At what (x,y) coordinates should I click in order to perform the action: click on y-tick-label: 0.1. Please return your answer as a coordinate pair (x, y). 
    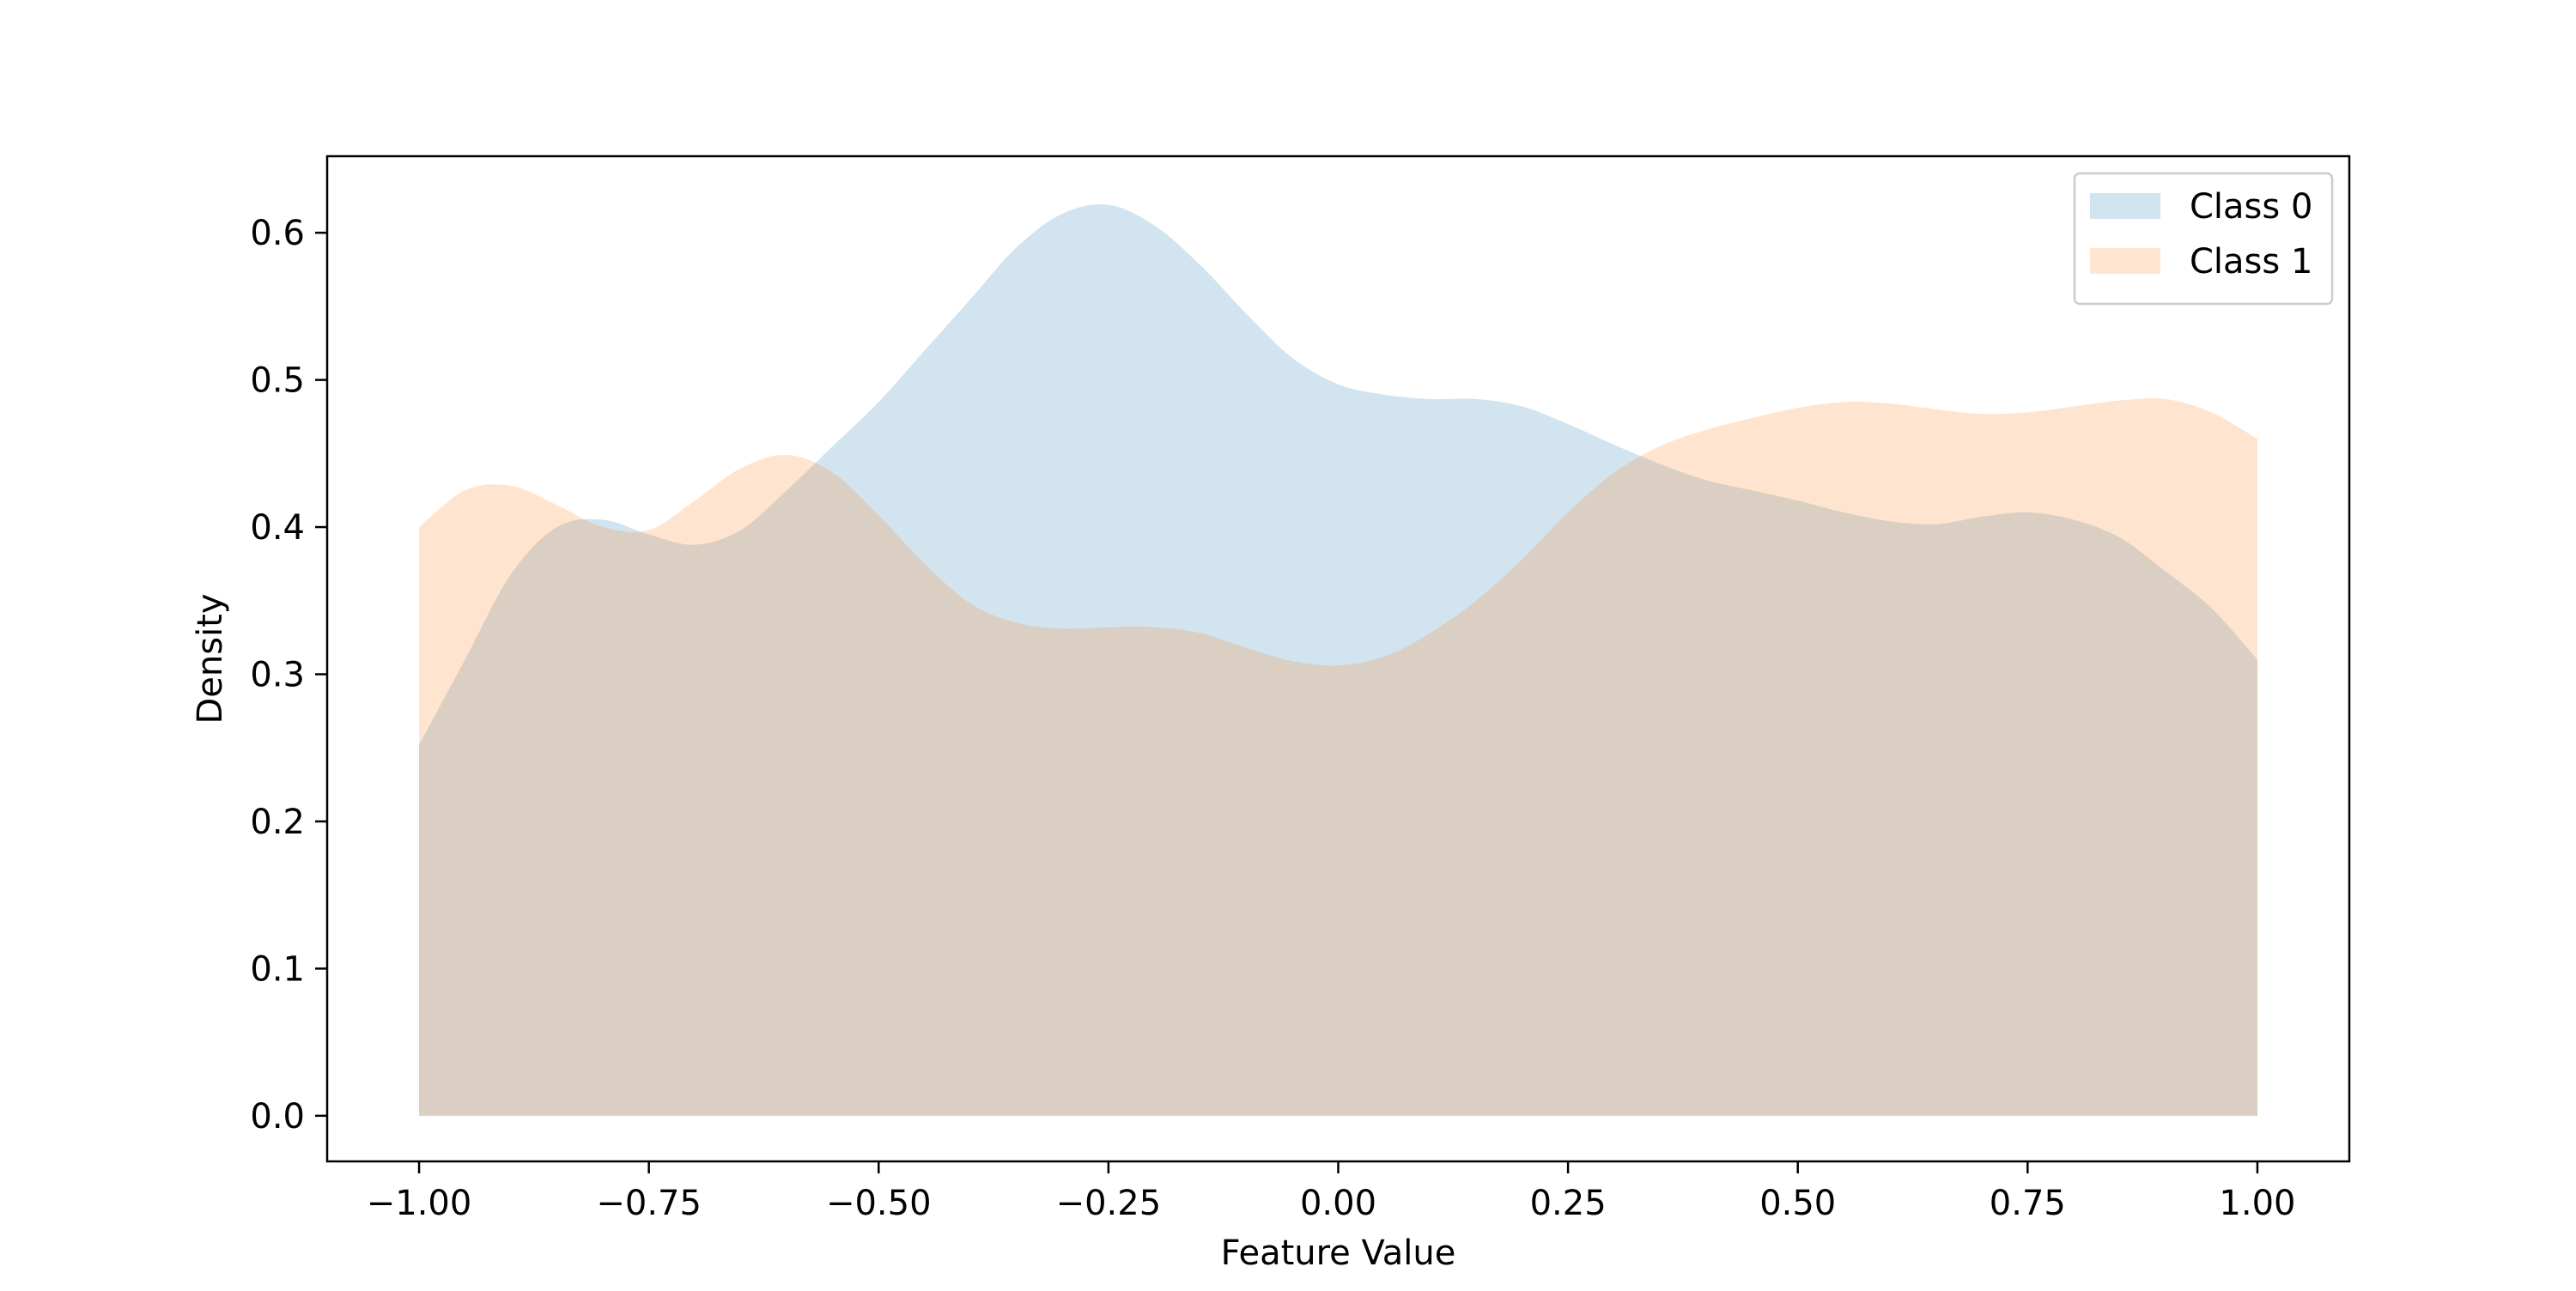
    Looking at the image, I should click on (278, 969).